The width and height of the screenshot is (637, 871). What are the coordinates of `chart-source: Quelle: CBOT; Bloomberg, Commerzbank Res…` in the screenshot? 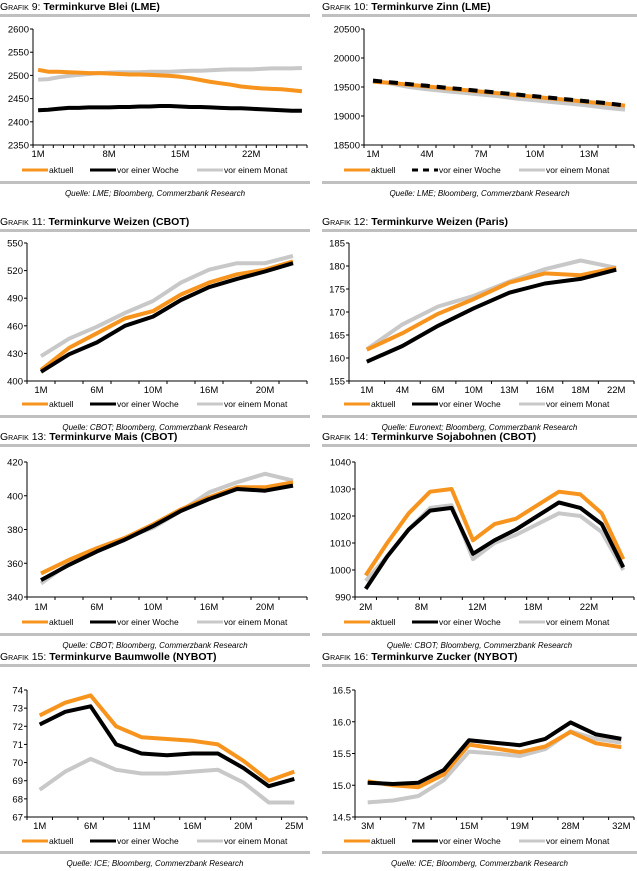 It's located at (155, 645).